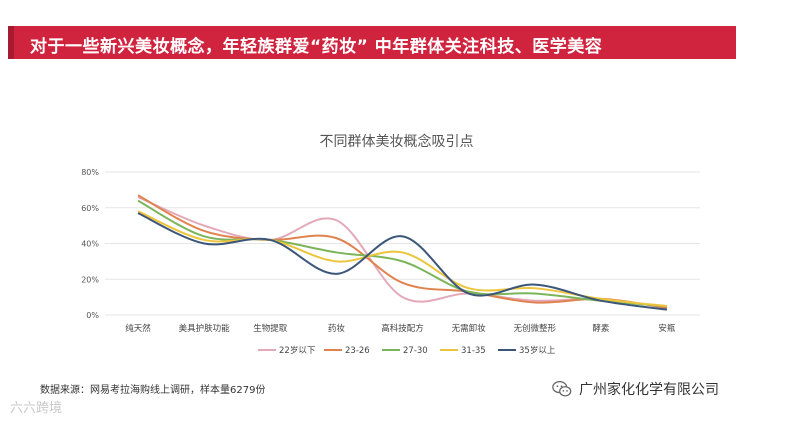  I want to click on banner-title: 对于一些新兴美妆概念，年轻族群爱“药妆” 中年群体关注科技、医学美容, so click(316, 47).